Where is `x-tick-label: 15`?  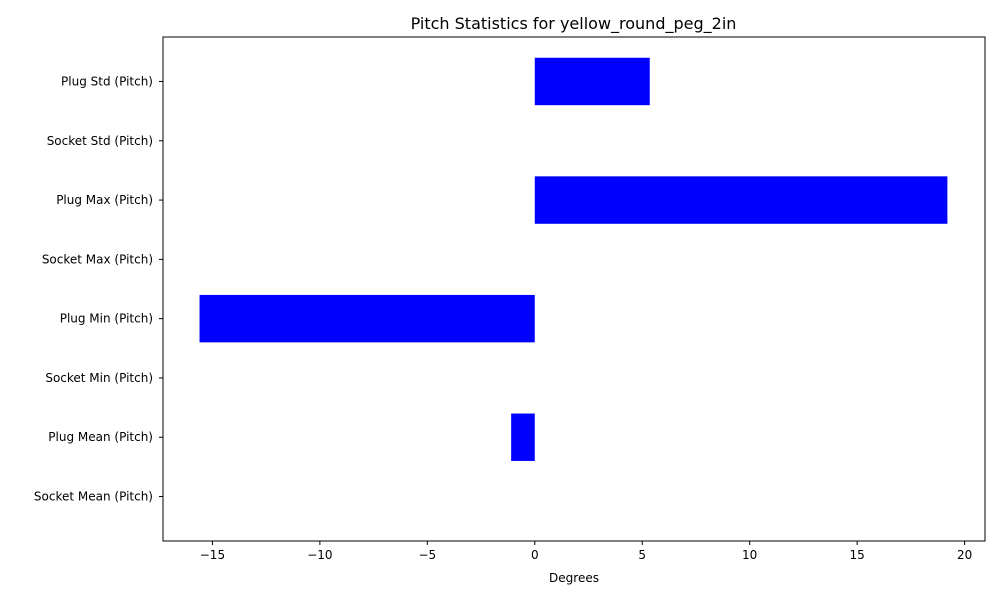 x-tick-label: 15 is located at coordinates (856, 555).